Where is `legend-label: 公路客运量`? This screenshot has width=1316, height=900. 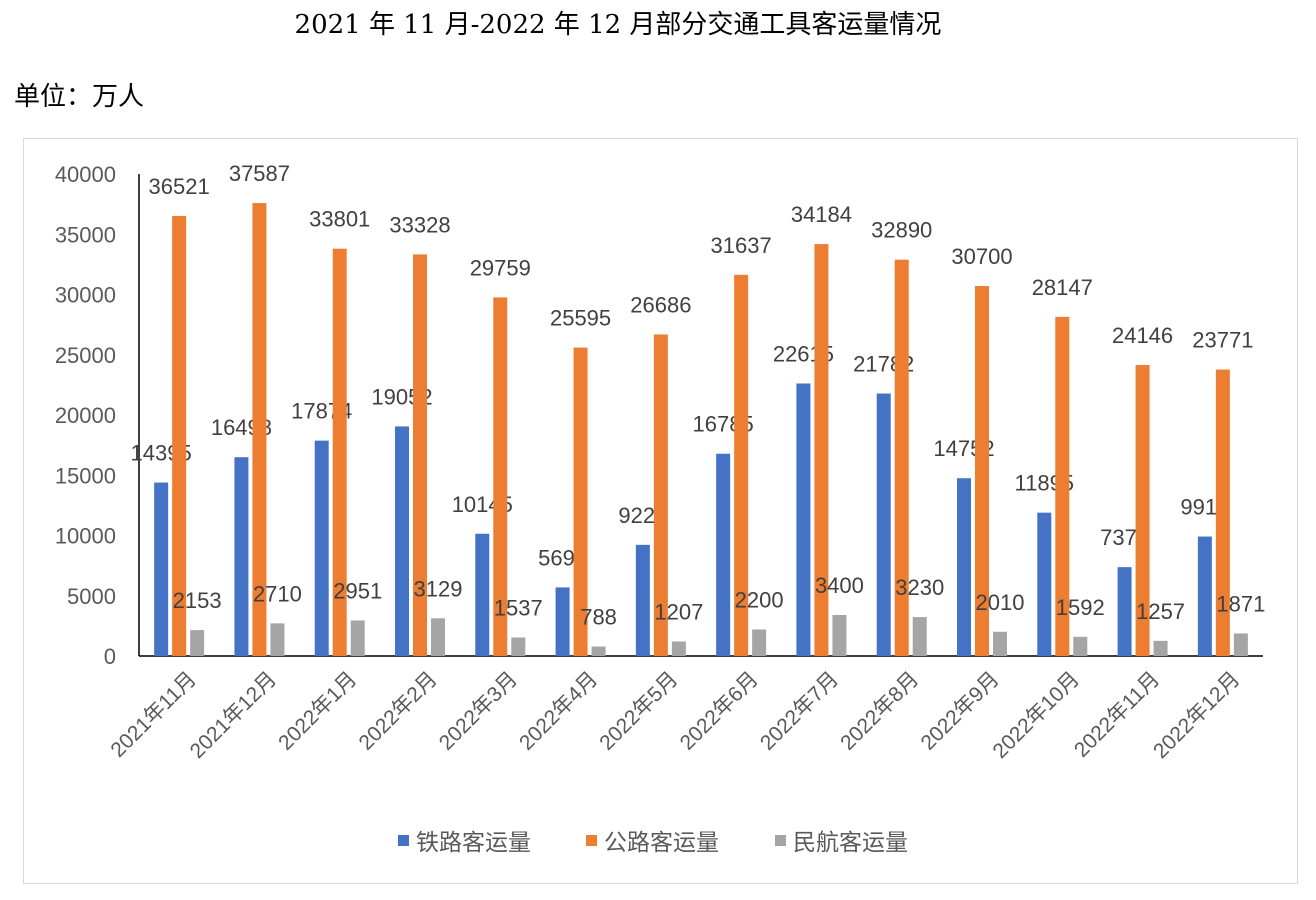
legend-label: 公路客运量 is located at coordinates (661, 842).